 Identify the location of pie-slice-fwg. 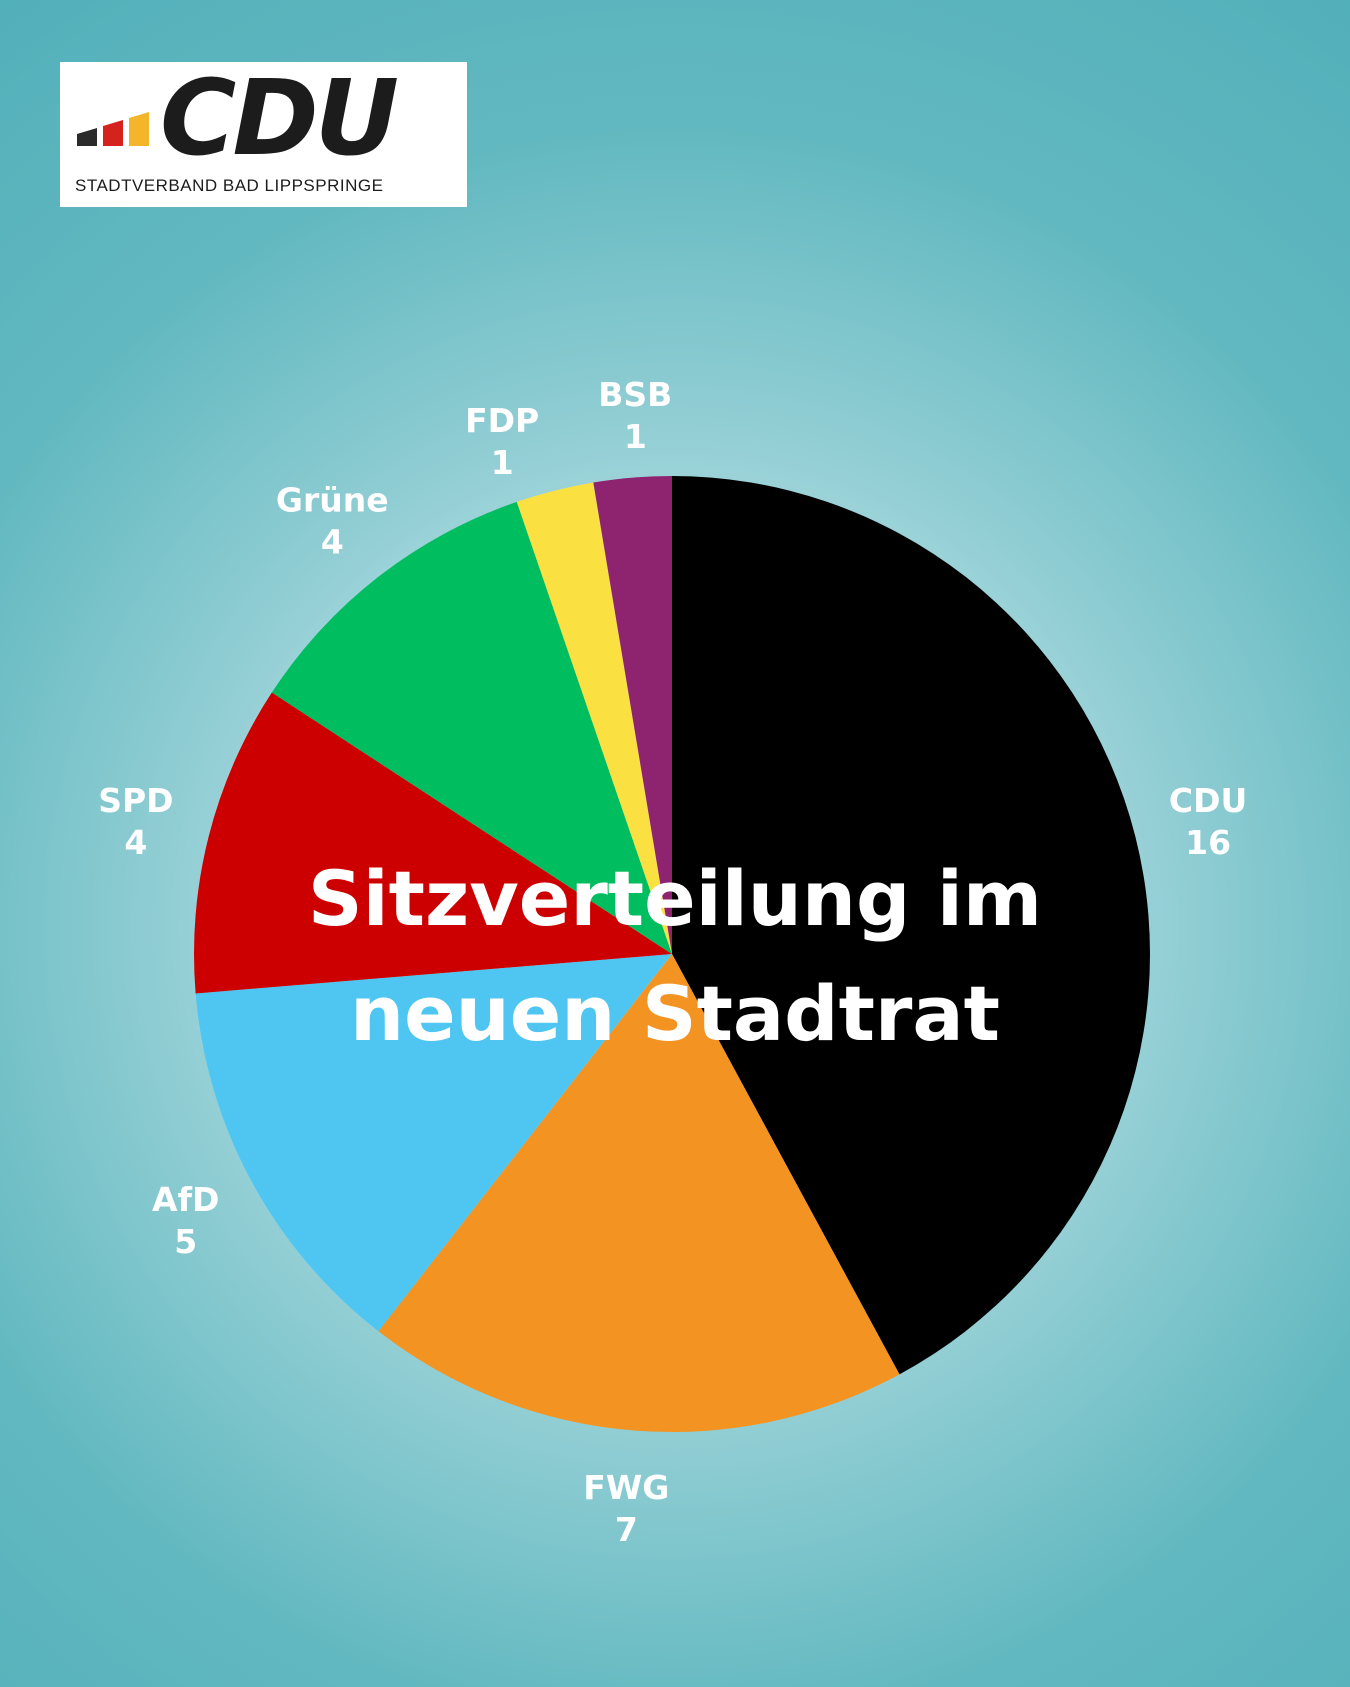
(639, 1193).